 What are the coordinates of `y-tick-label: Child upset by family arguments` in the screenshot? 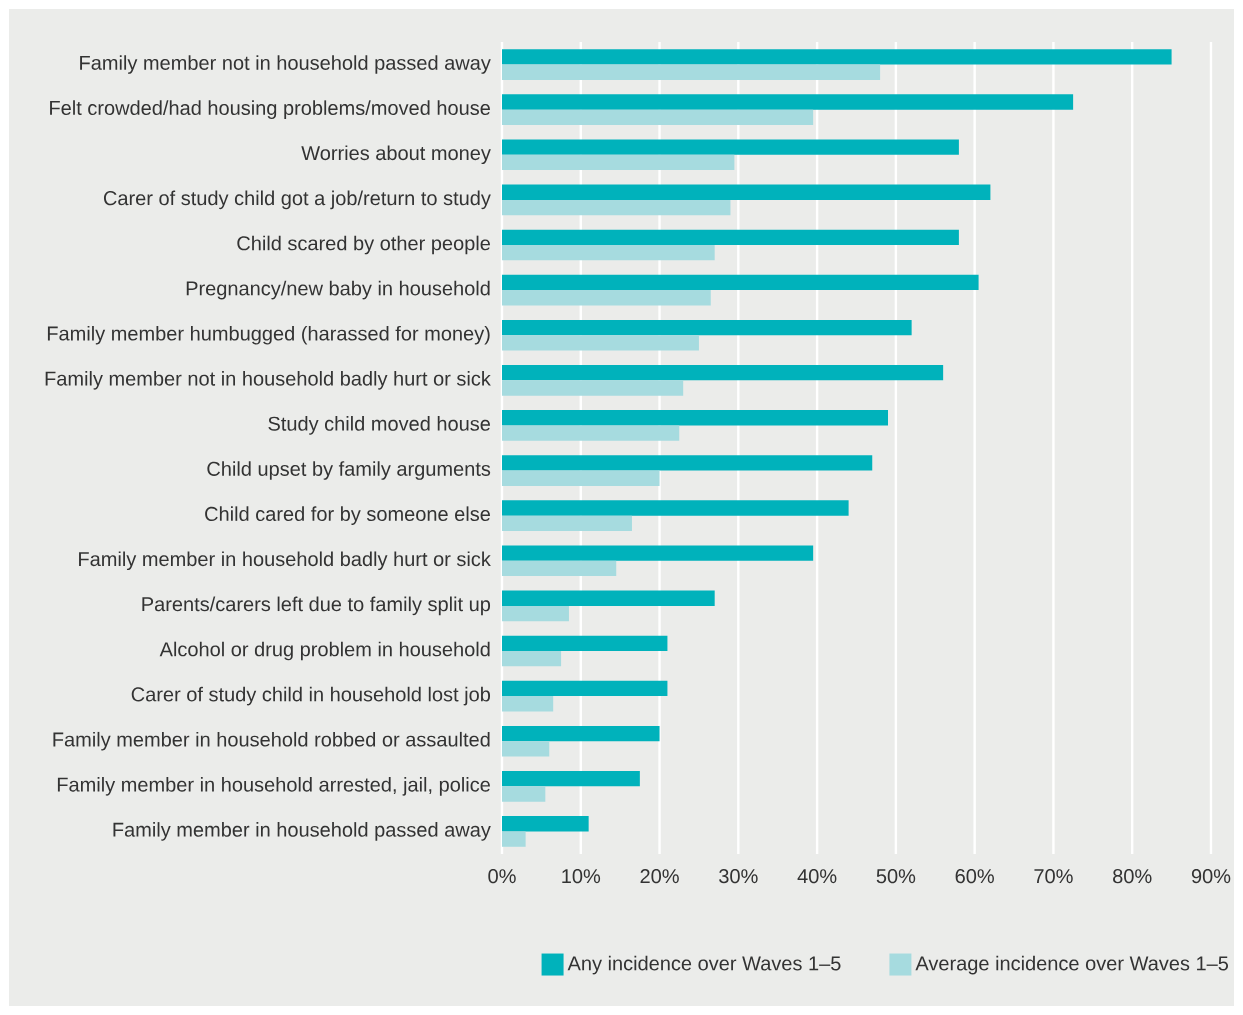 It's located at (349, 470).